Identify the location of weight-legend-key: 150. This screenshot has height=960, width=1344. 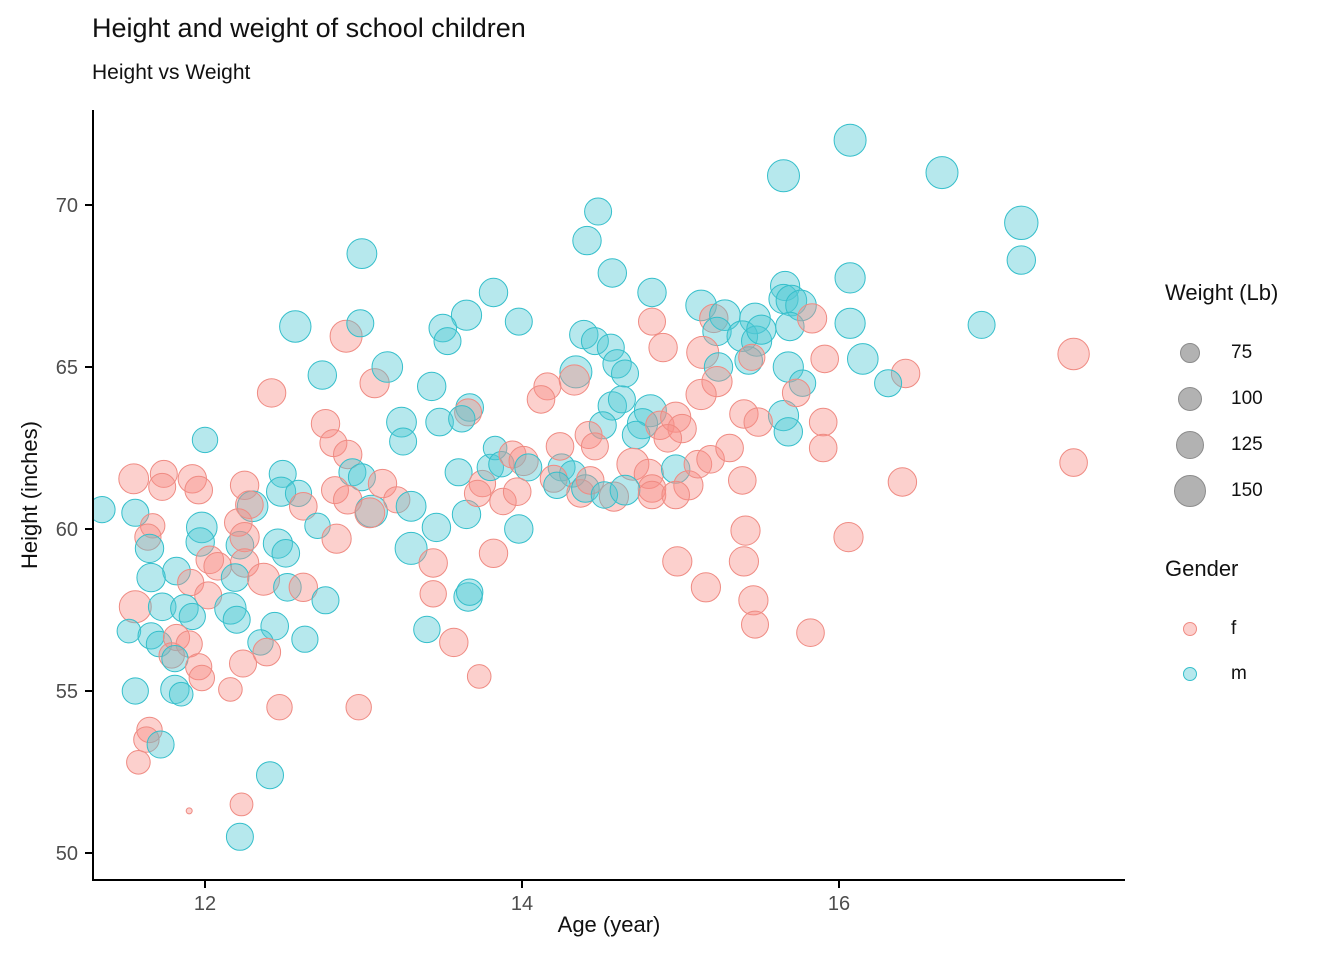
(1220, 491).